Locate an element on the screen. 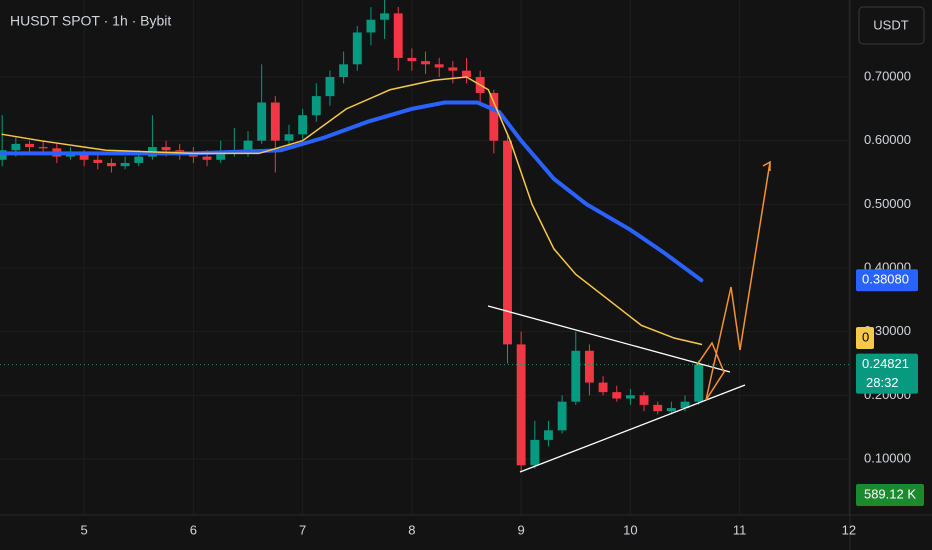  y-tick-label: 0.30000 is located at coordinates (887, 330).